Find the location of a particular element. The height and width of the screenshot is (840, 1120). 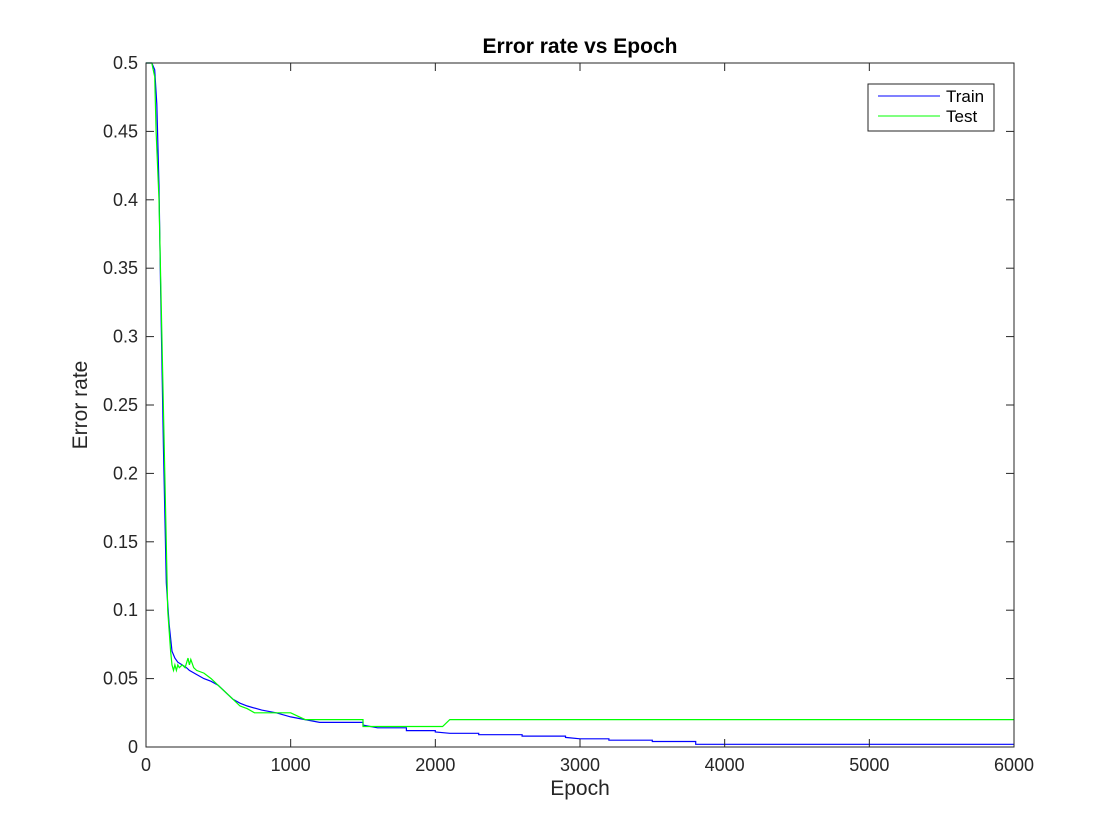

y-tick-label: 0.5 is located at coordinates (125, 63).